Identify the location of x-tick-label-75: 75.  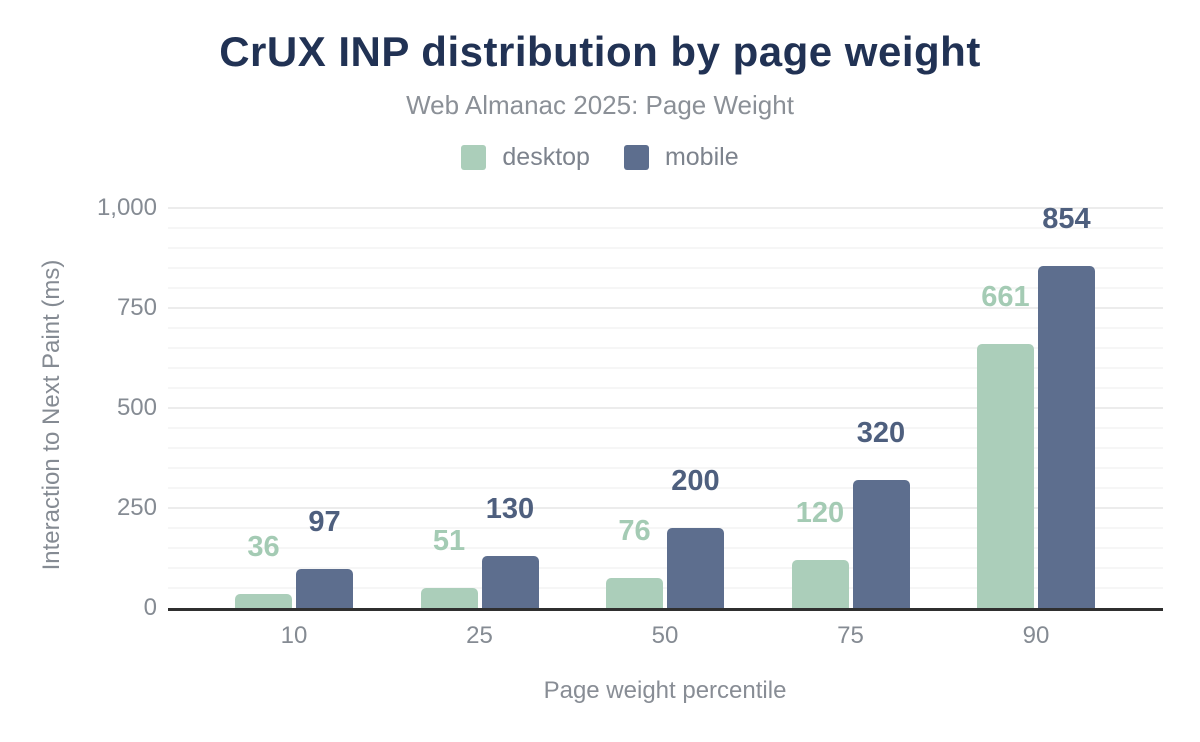
(850, 635).